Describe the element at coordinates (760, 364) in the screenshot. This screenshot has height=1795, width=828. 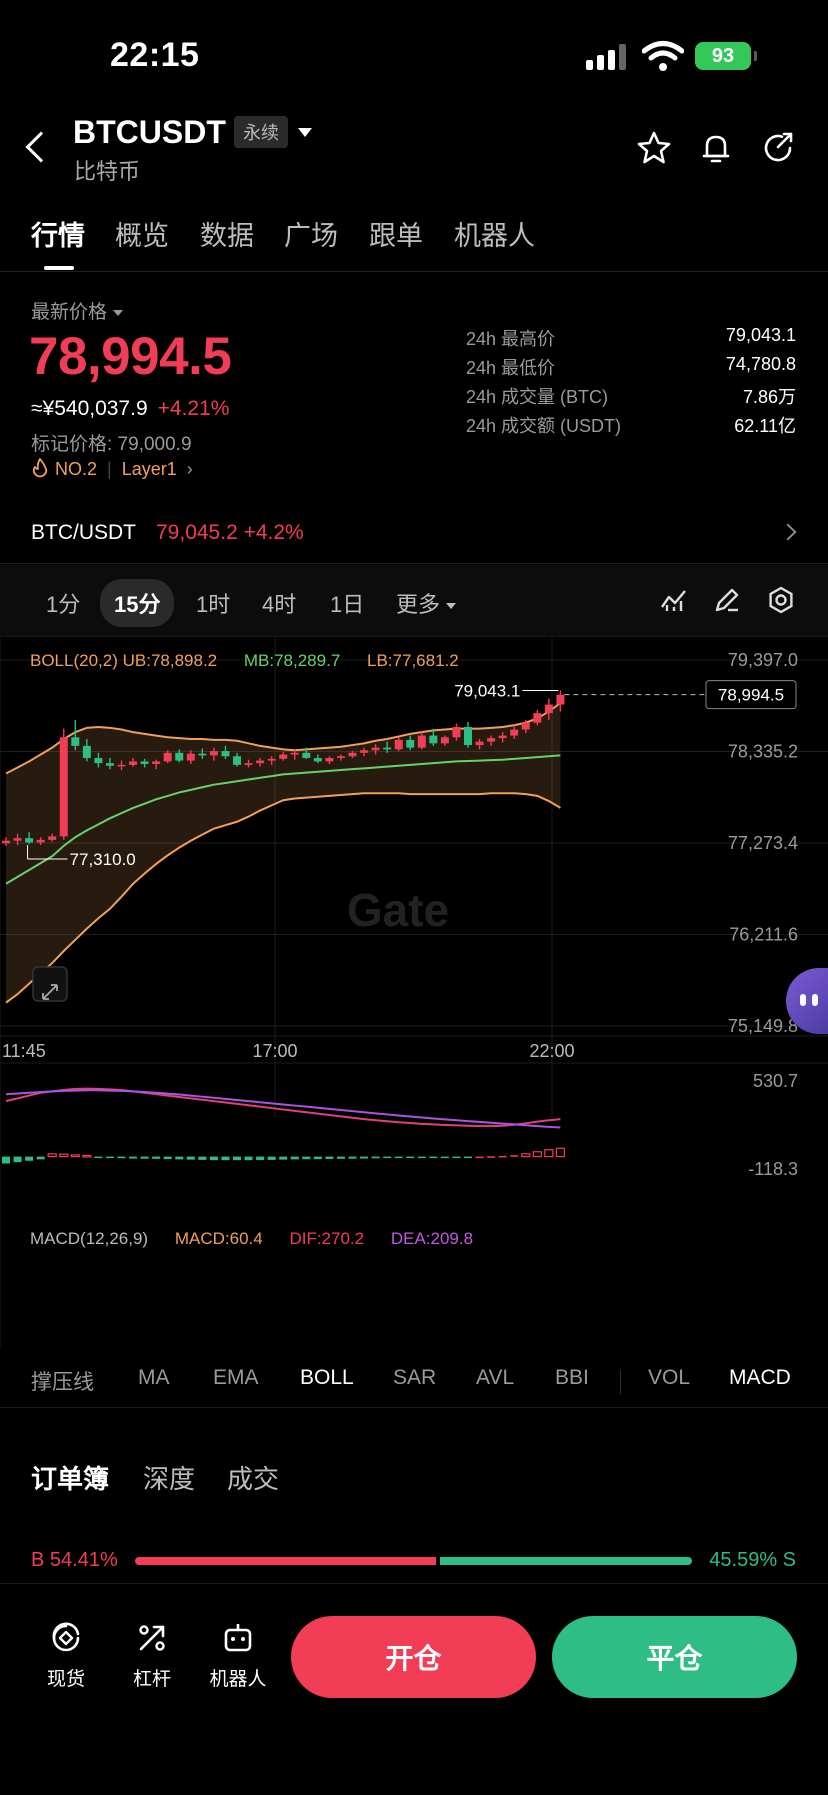
I see `stat-value: 74,780.8` at that location.